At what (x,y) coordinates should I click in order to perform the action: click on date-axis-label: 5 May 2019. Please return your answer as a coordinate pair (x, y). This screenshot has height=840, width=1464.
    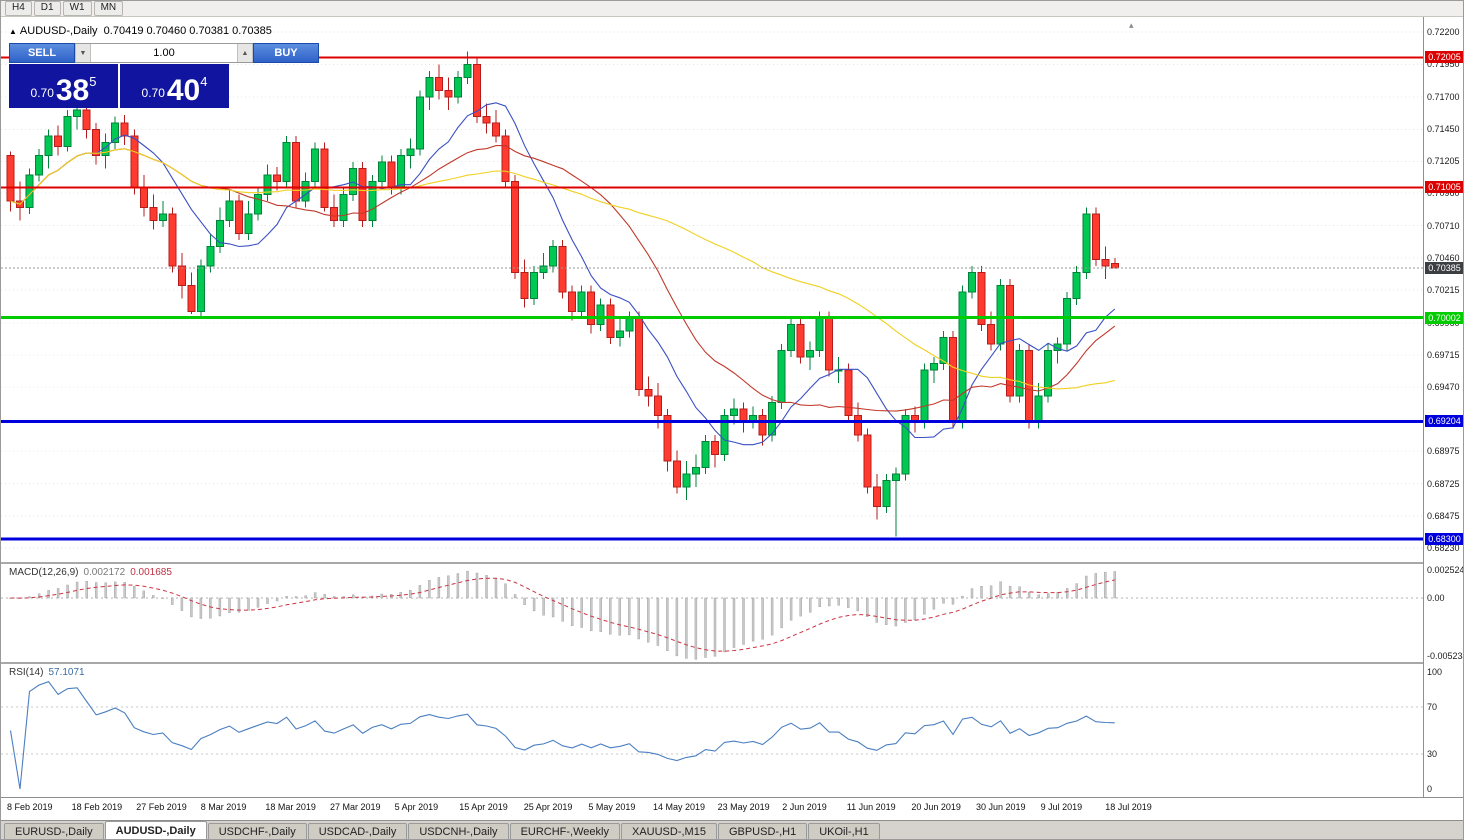
    Looking at the image, I should click on (612, 807).